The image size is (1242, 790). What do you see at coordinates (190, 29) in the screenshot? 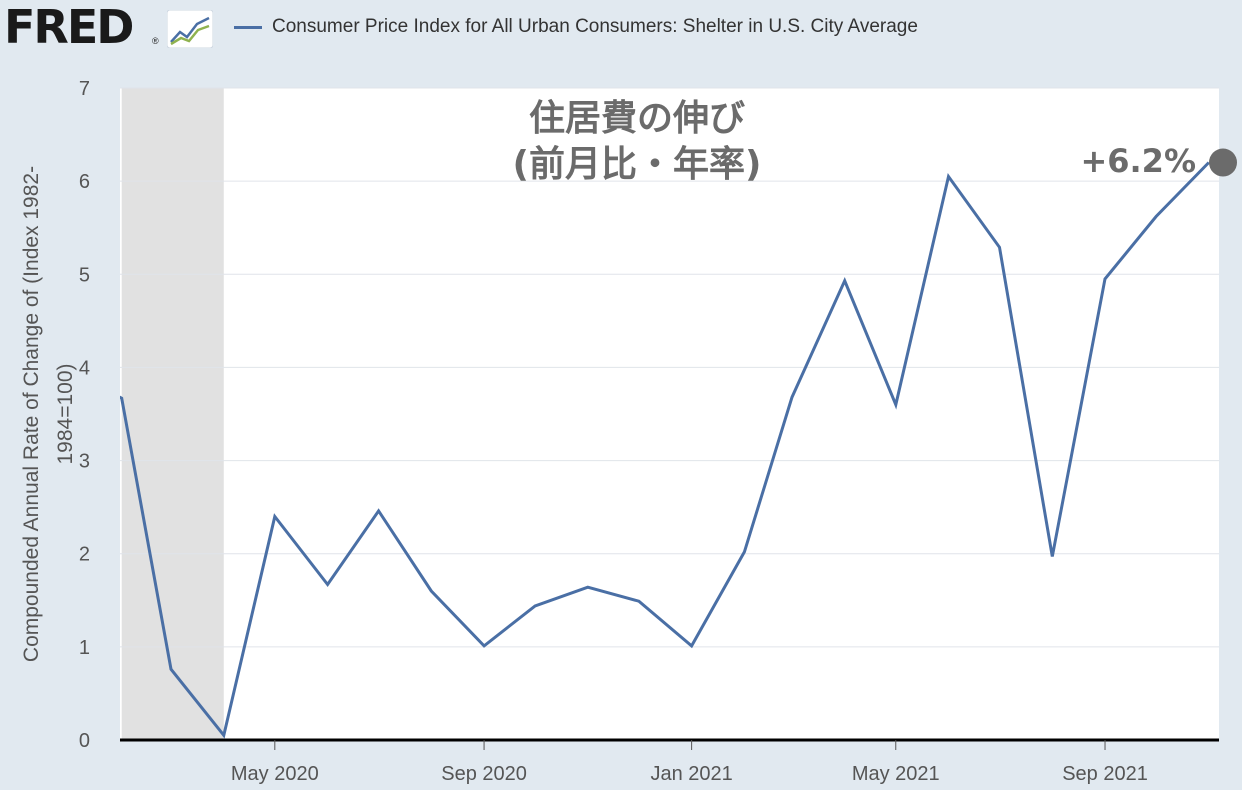
I see `trend-lines-icon` at bounding box center [190, 29].